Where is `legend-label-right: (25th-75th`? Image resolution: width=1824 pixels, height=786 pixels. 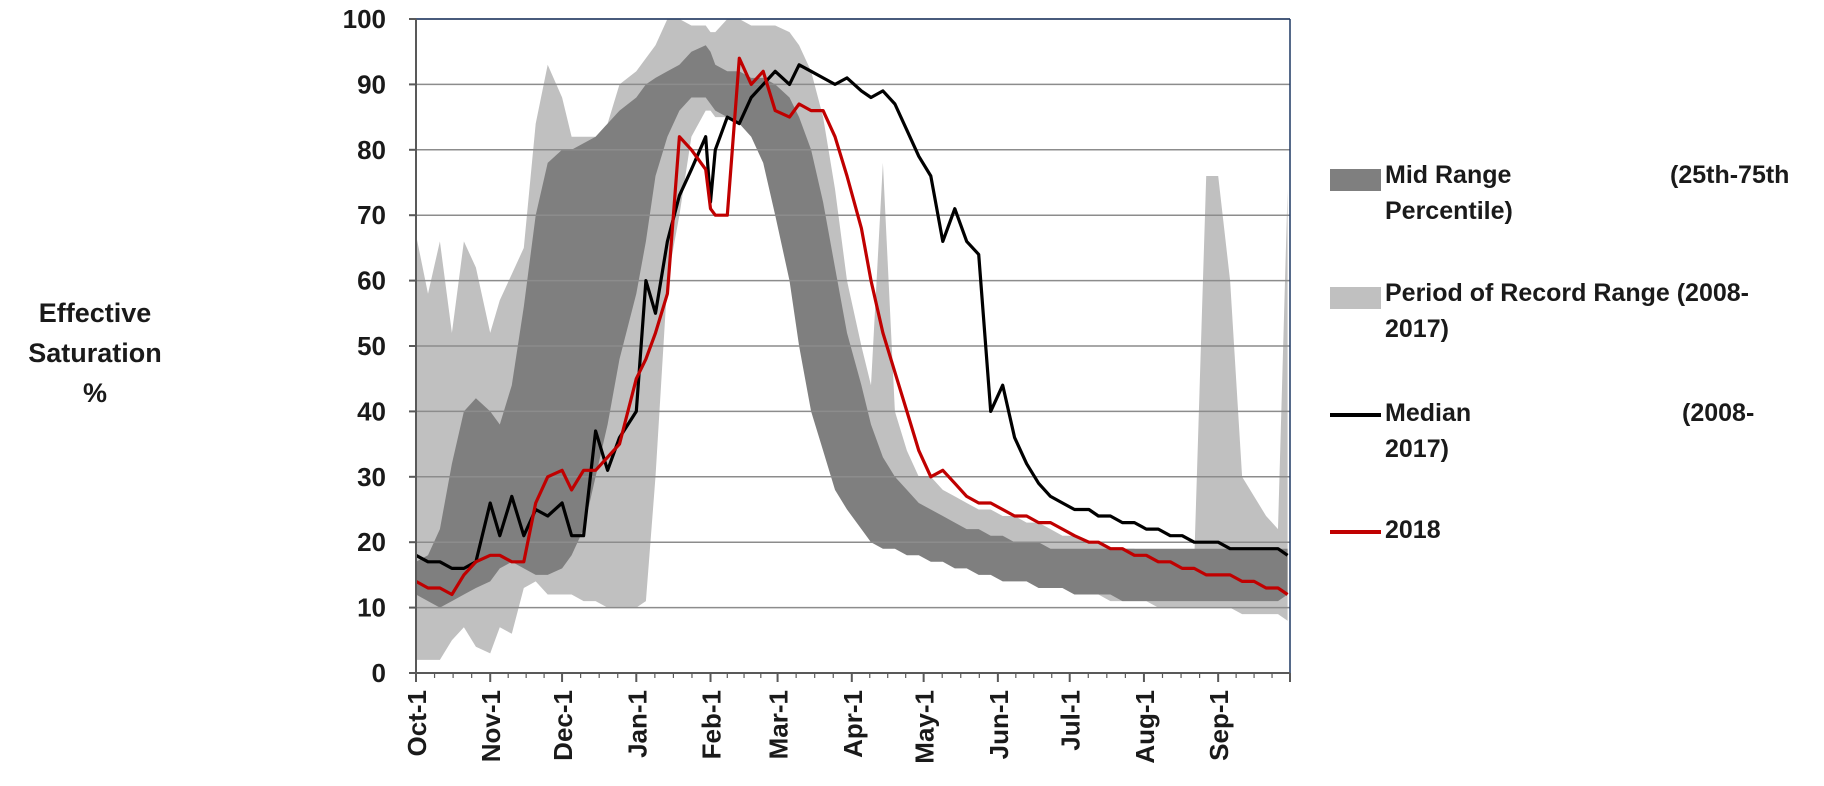 legend-label-right: (25th-75th is located at coordinates (1730, 175).